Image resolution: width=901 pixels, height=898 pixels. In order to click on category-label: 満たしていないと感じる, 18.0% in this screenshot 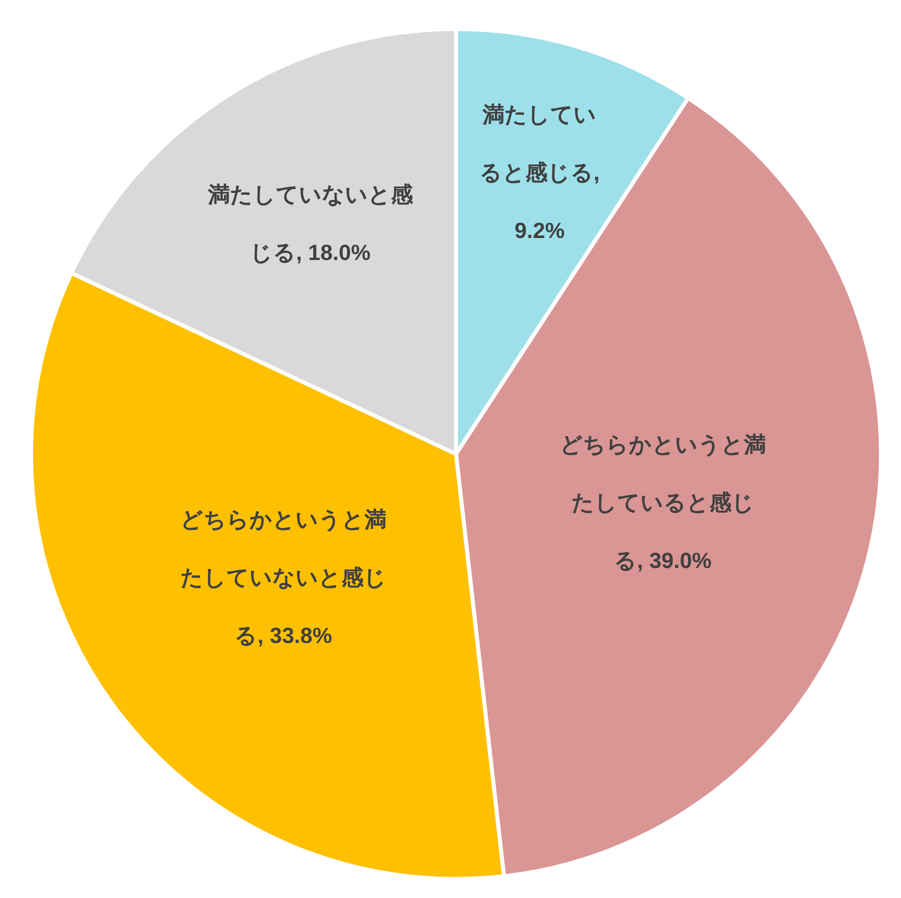, I will do `click(310, 224)`.